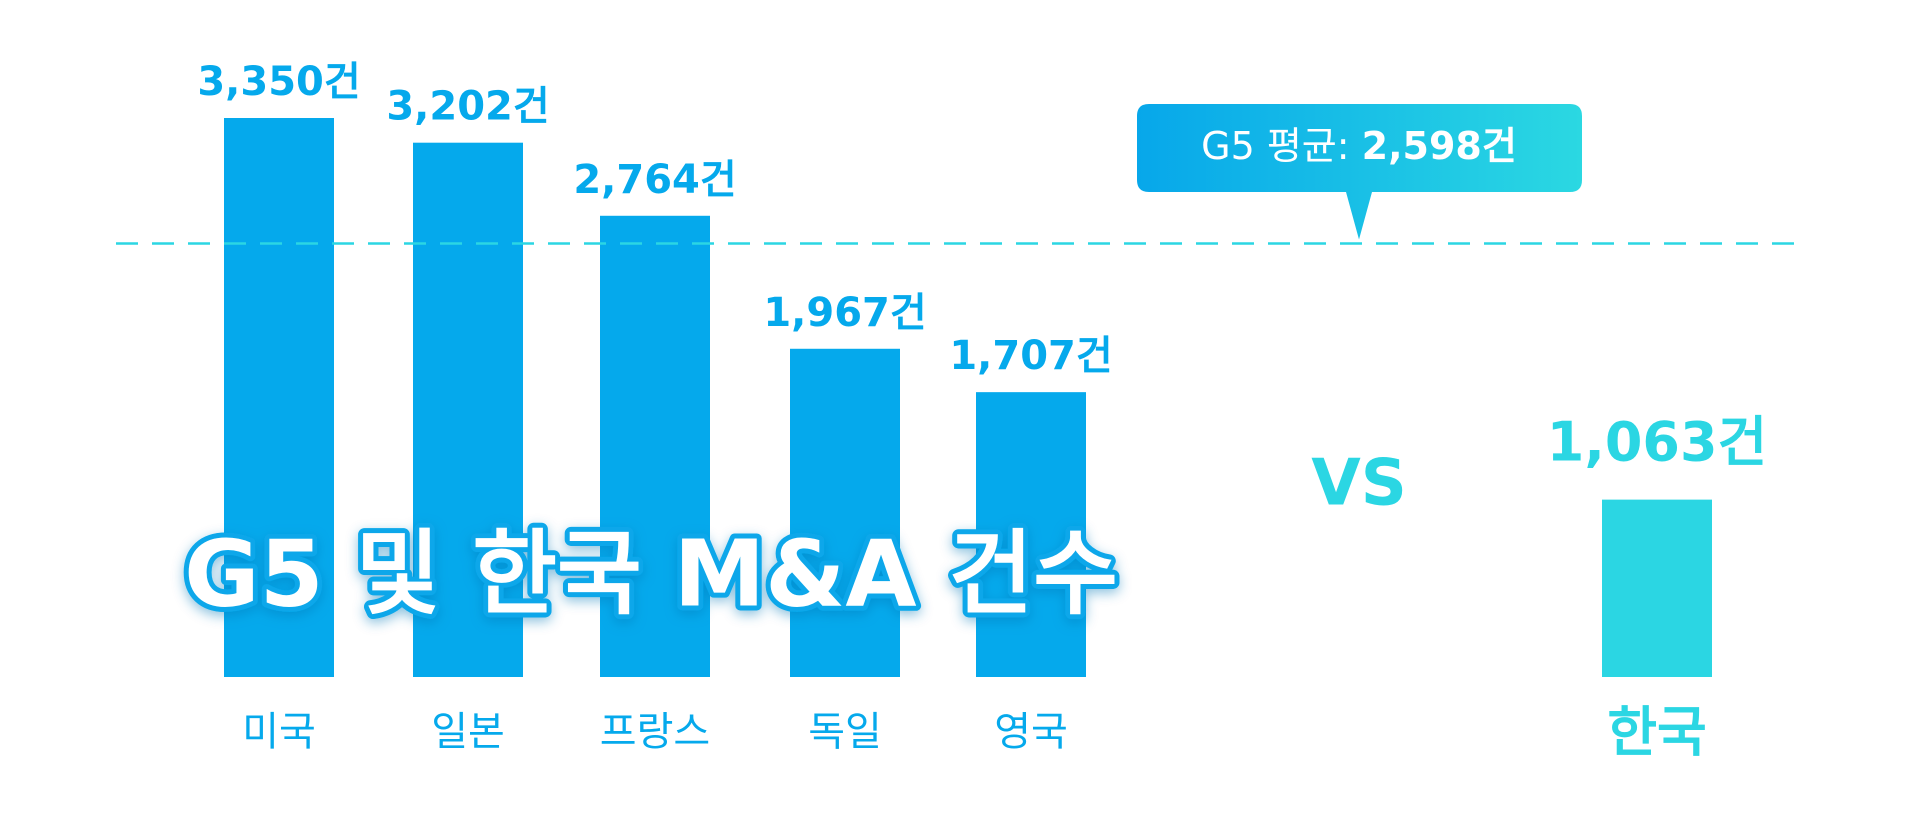  What do you see at coordinates (845, 732) in the screenshot?
I see `x-tick-label: 독일` at bounding box center [845, 732].